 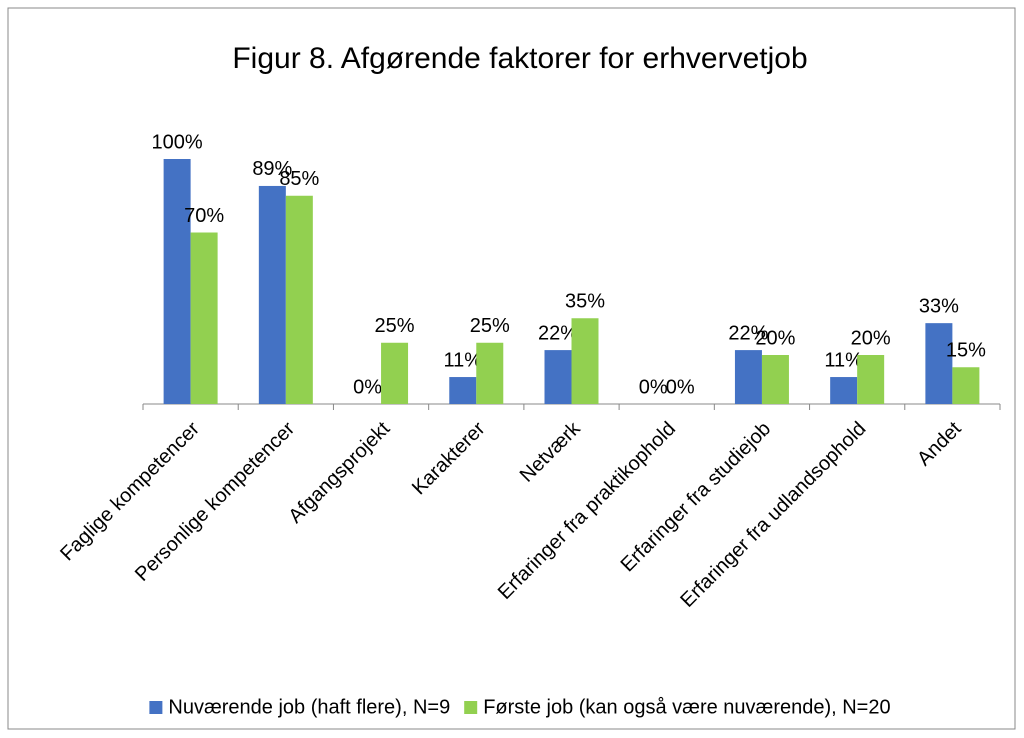 I want to click on data-label: 33%, so click(x=939, y=306).